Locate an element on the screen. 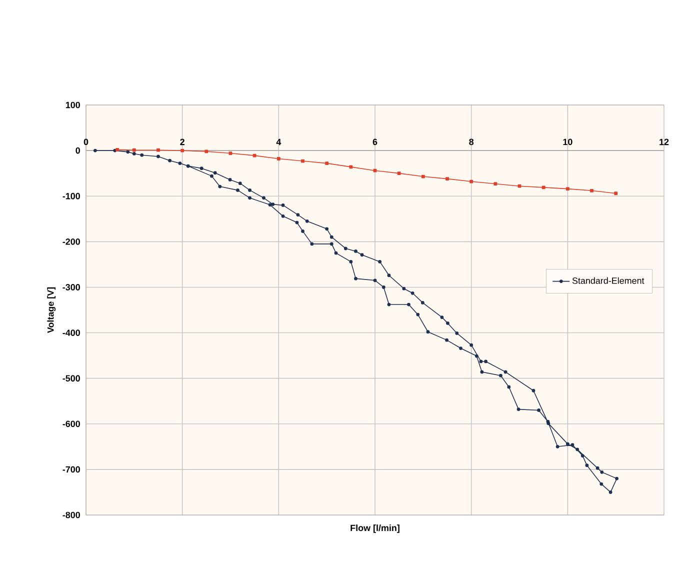  y-tick-label: 0 is located at coordinates (78, 150).